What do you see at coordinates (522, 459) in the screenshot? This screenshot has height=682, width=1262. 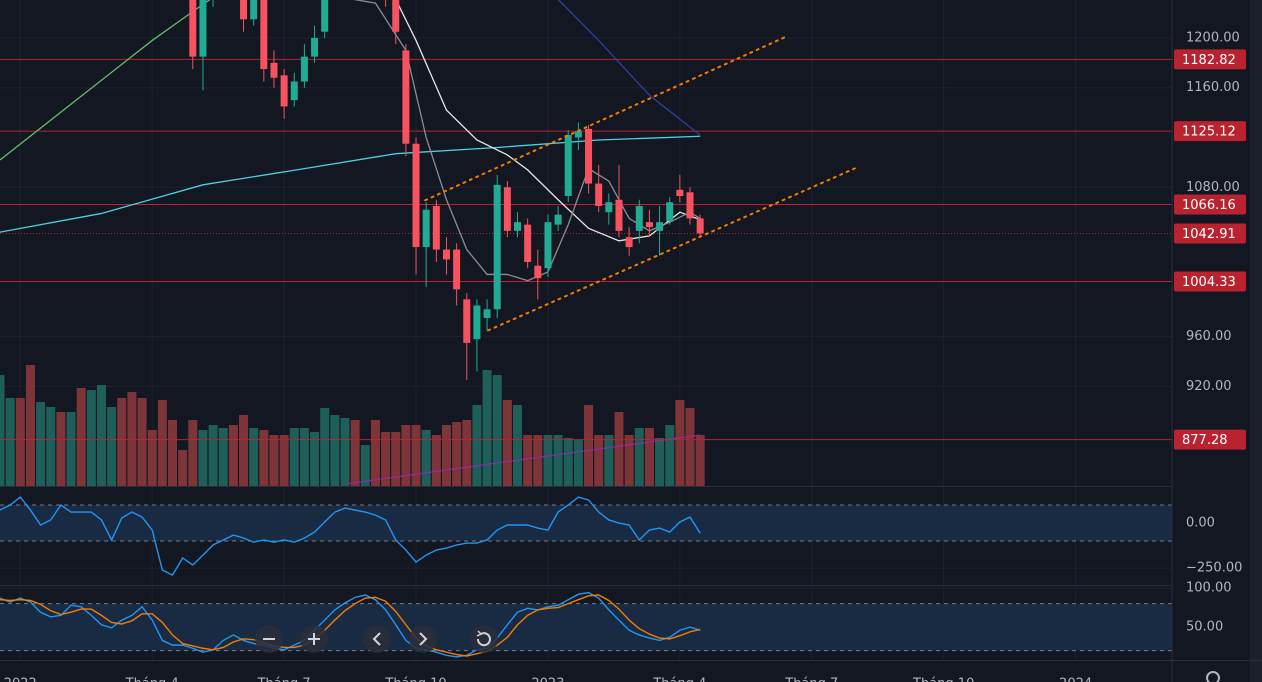 I see `volume-ma-line` at bounding box center [522, 459].